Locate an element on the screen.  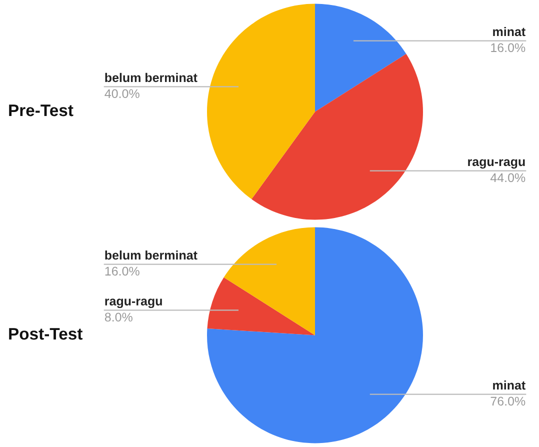
data-label: 76.0% is located at coordinates (508, 401).